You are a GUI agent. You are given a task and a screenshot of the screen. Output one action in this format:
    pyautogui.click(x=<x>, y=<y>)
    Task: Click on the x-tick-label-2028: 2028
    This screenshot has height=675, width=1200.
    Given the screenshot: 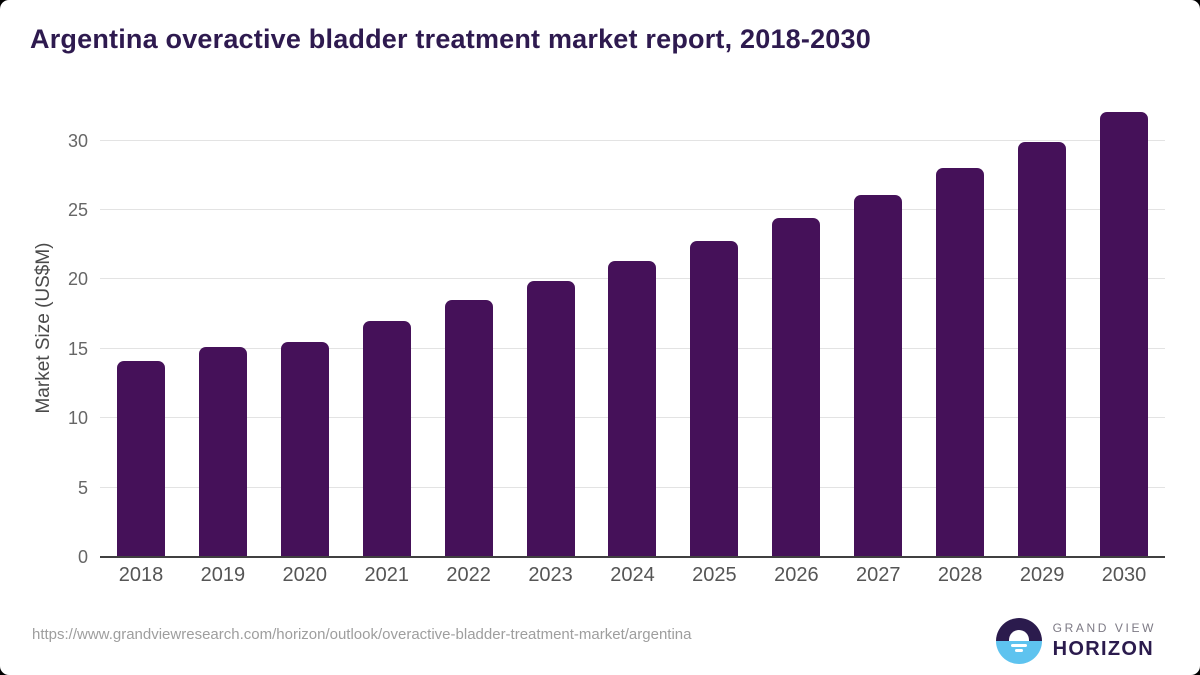 What is the action you would take?
    pyautogui.click(x=960, y=575)
    